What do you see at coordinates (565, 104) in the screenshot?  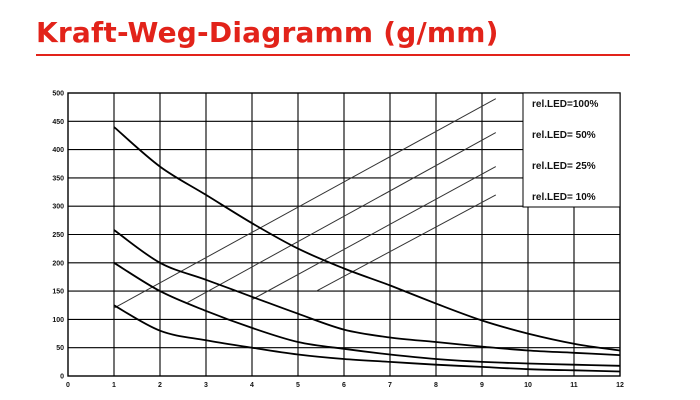 I see `legend-entry: rel.LED=100%` at bounding box center [565, 104].